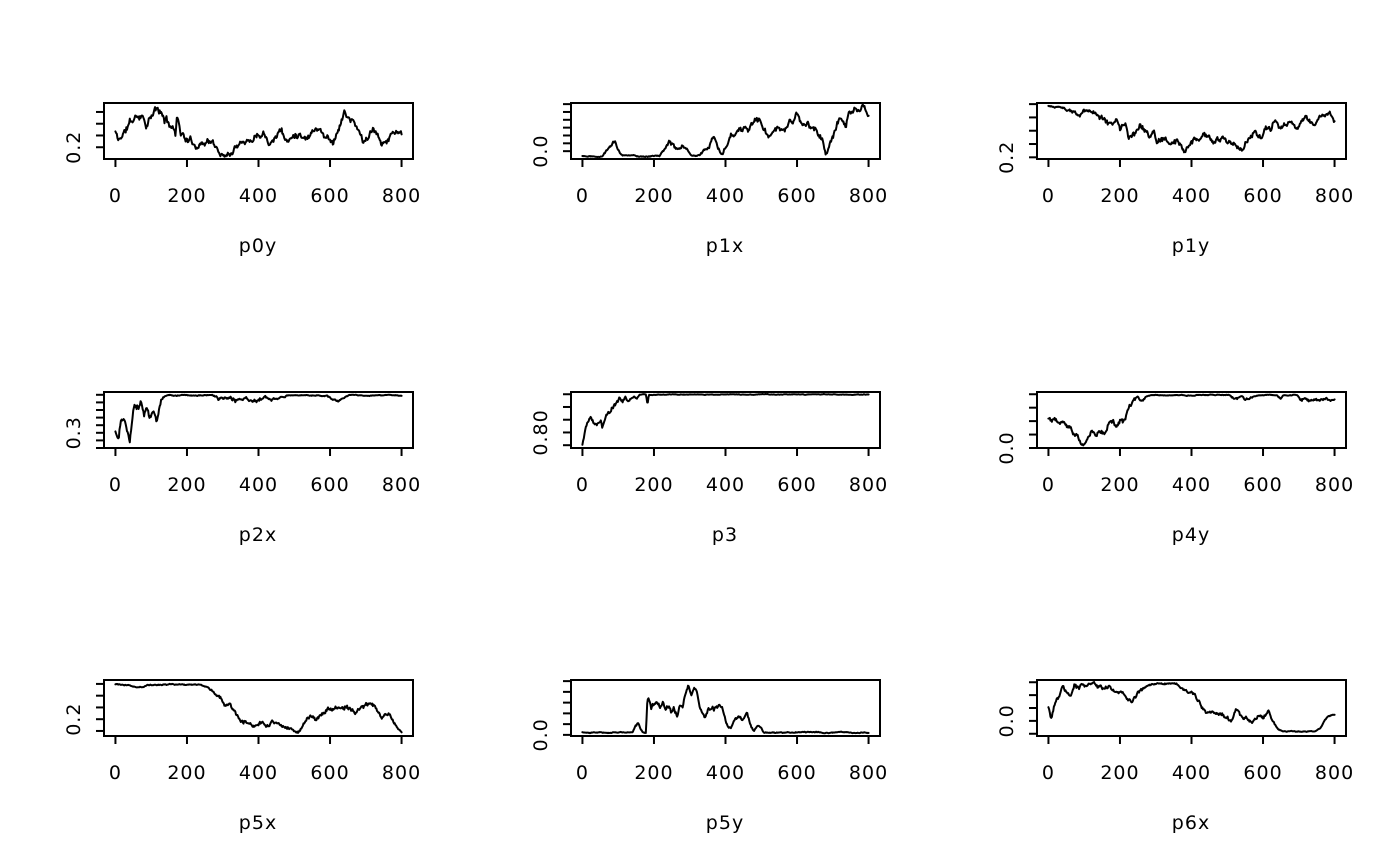  What do you see at coordinates (1175, 468) in the screenshot?
I see `plot-canvas-p4y: 0 200 400 600 800 0.0 p4y` at bounding box center [1175, 468].